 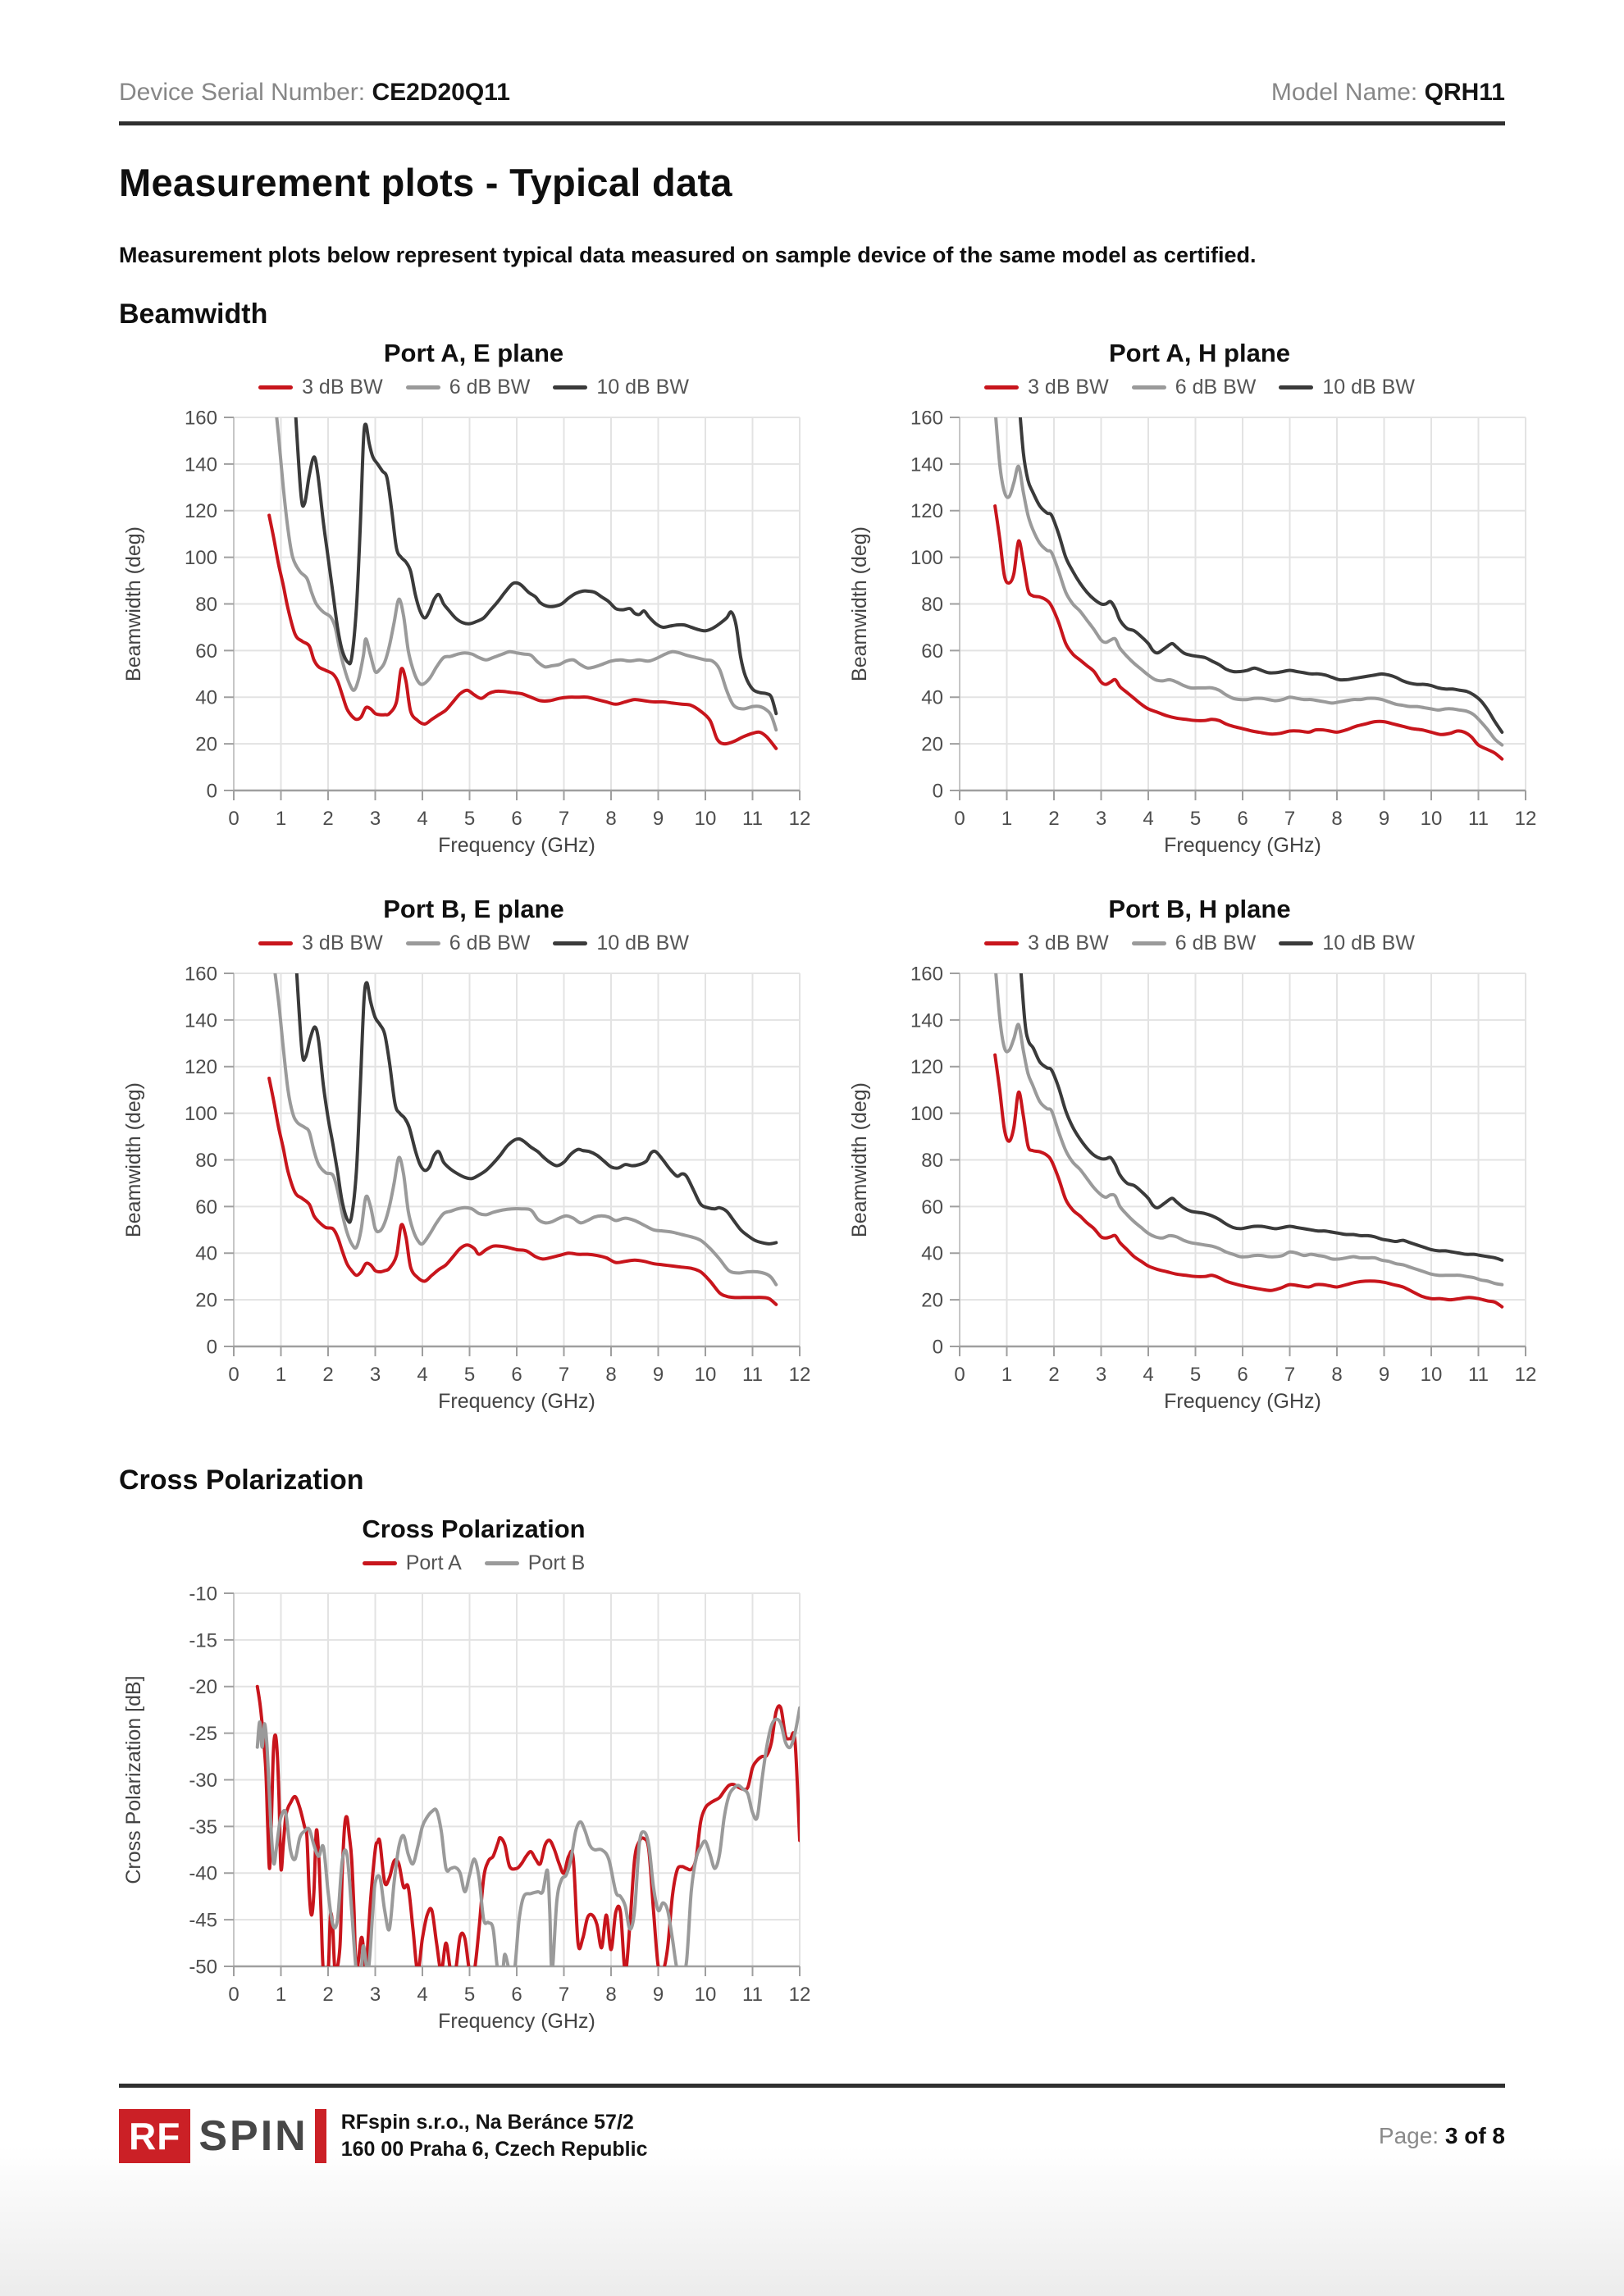 What do you see at coordinates (494, 2149) in the screenshot?
I see `footer-address-line2: 160 00 Praha 6, Czech Republic` at bounding box center [494, 2149].